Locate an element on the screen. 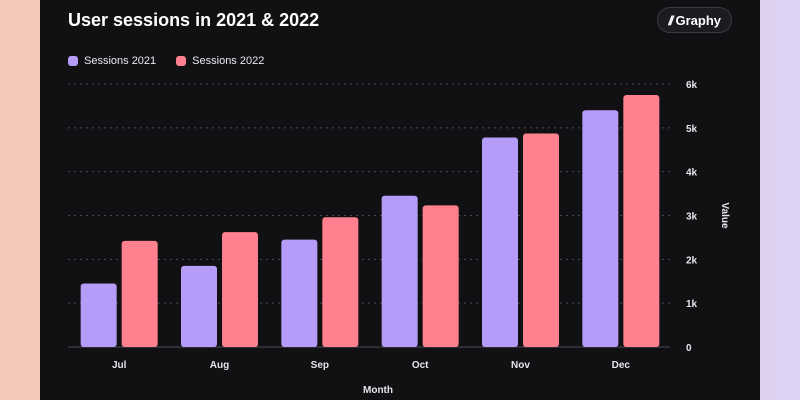 The image size is (800, 400). graphy-brand-button: // Graphy is located at coordinates (694, 20).